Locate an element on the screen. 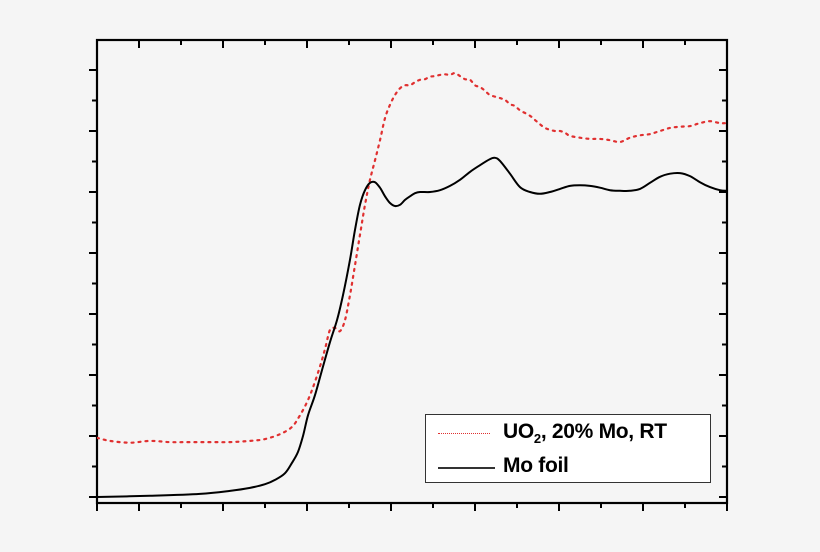  solid-line-icon is located at coordinates (466, 468).